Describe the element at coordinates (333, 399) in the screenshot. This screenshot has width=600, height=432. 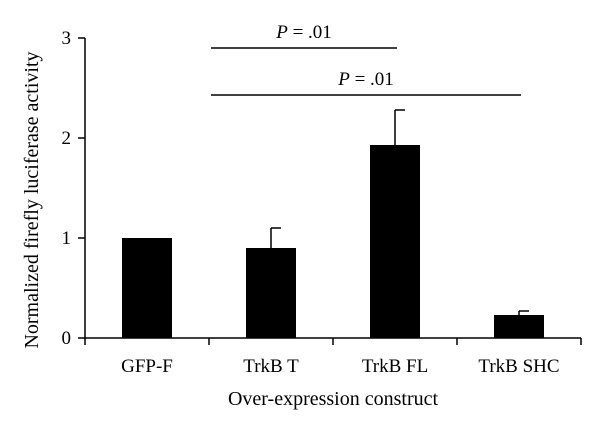
I see `x-axis-title: Over-expression construct` at that location.